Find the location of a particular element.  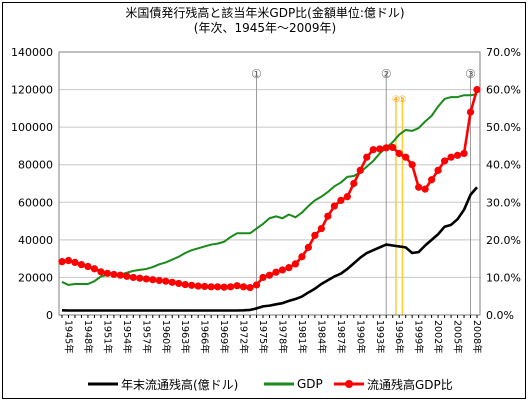

x-tick-label: 1984年 is located at coordinates (321, 337).